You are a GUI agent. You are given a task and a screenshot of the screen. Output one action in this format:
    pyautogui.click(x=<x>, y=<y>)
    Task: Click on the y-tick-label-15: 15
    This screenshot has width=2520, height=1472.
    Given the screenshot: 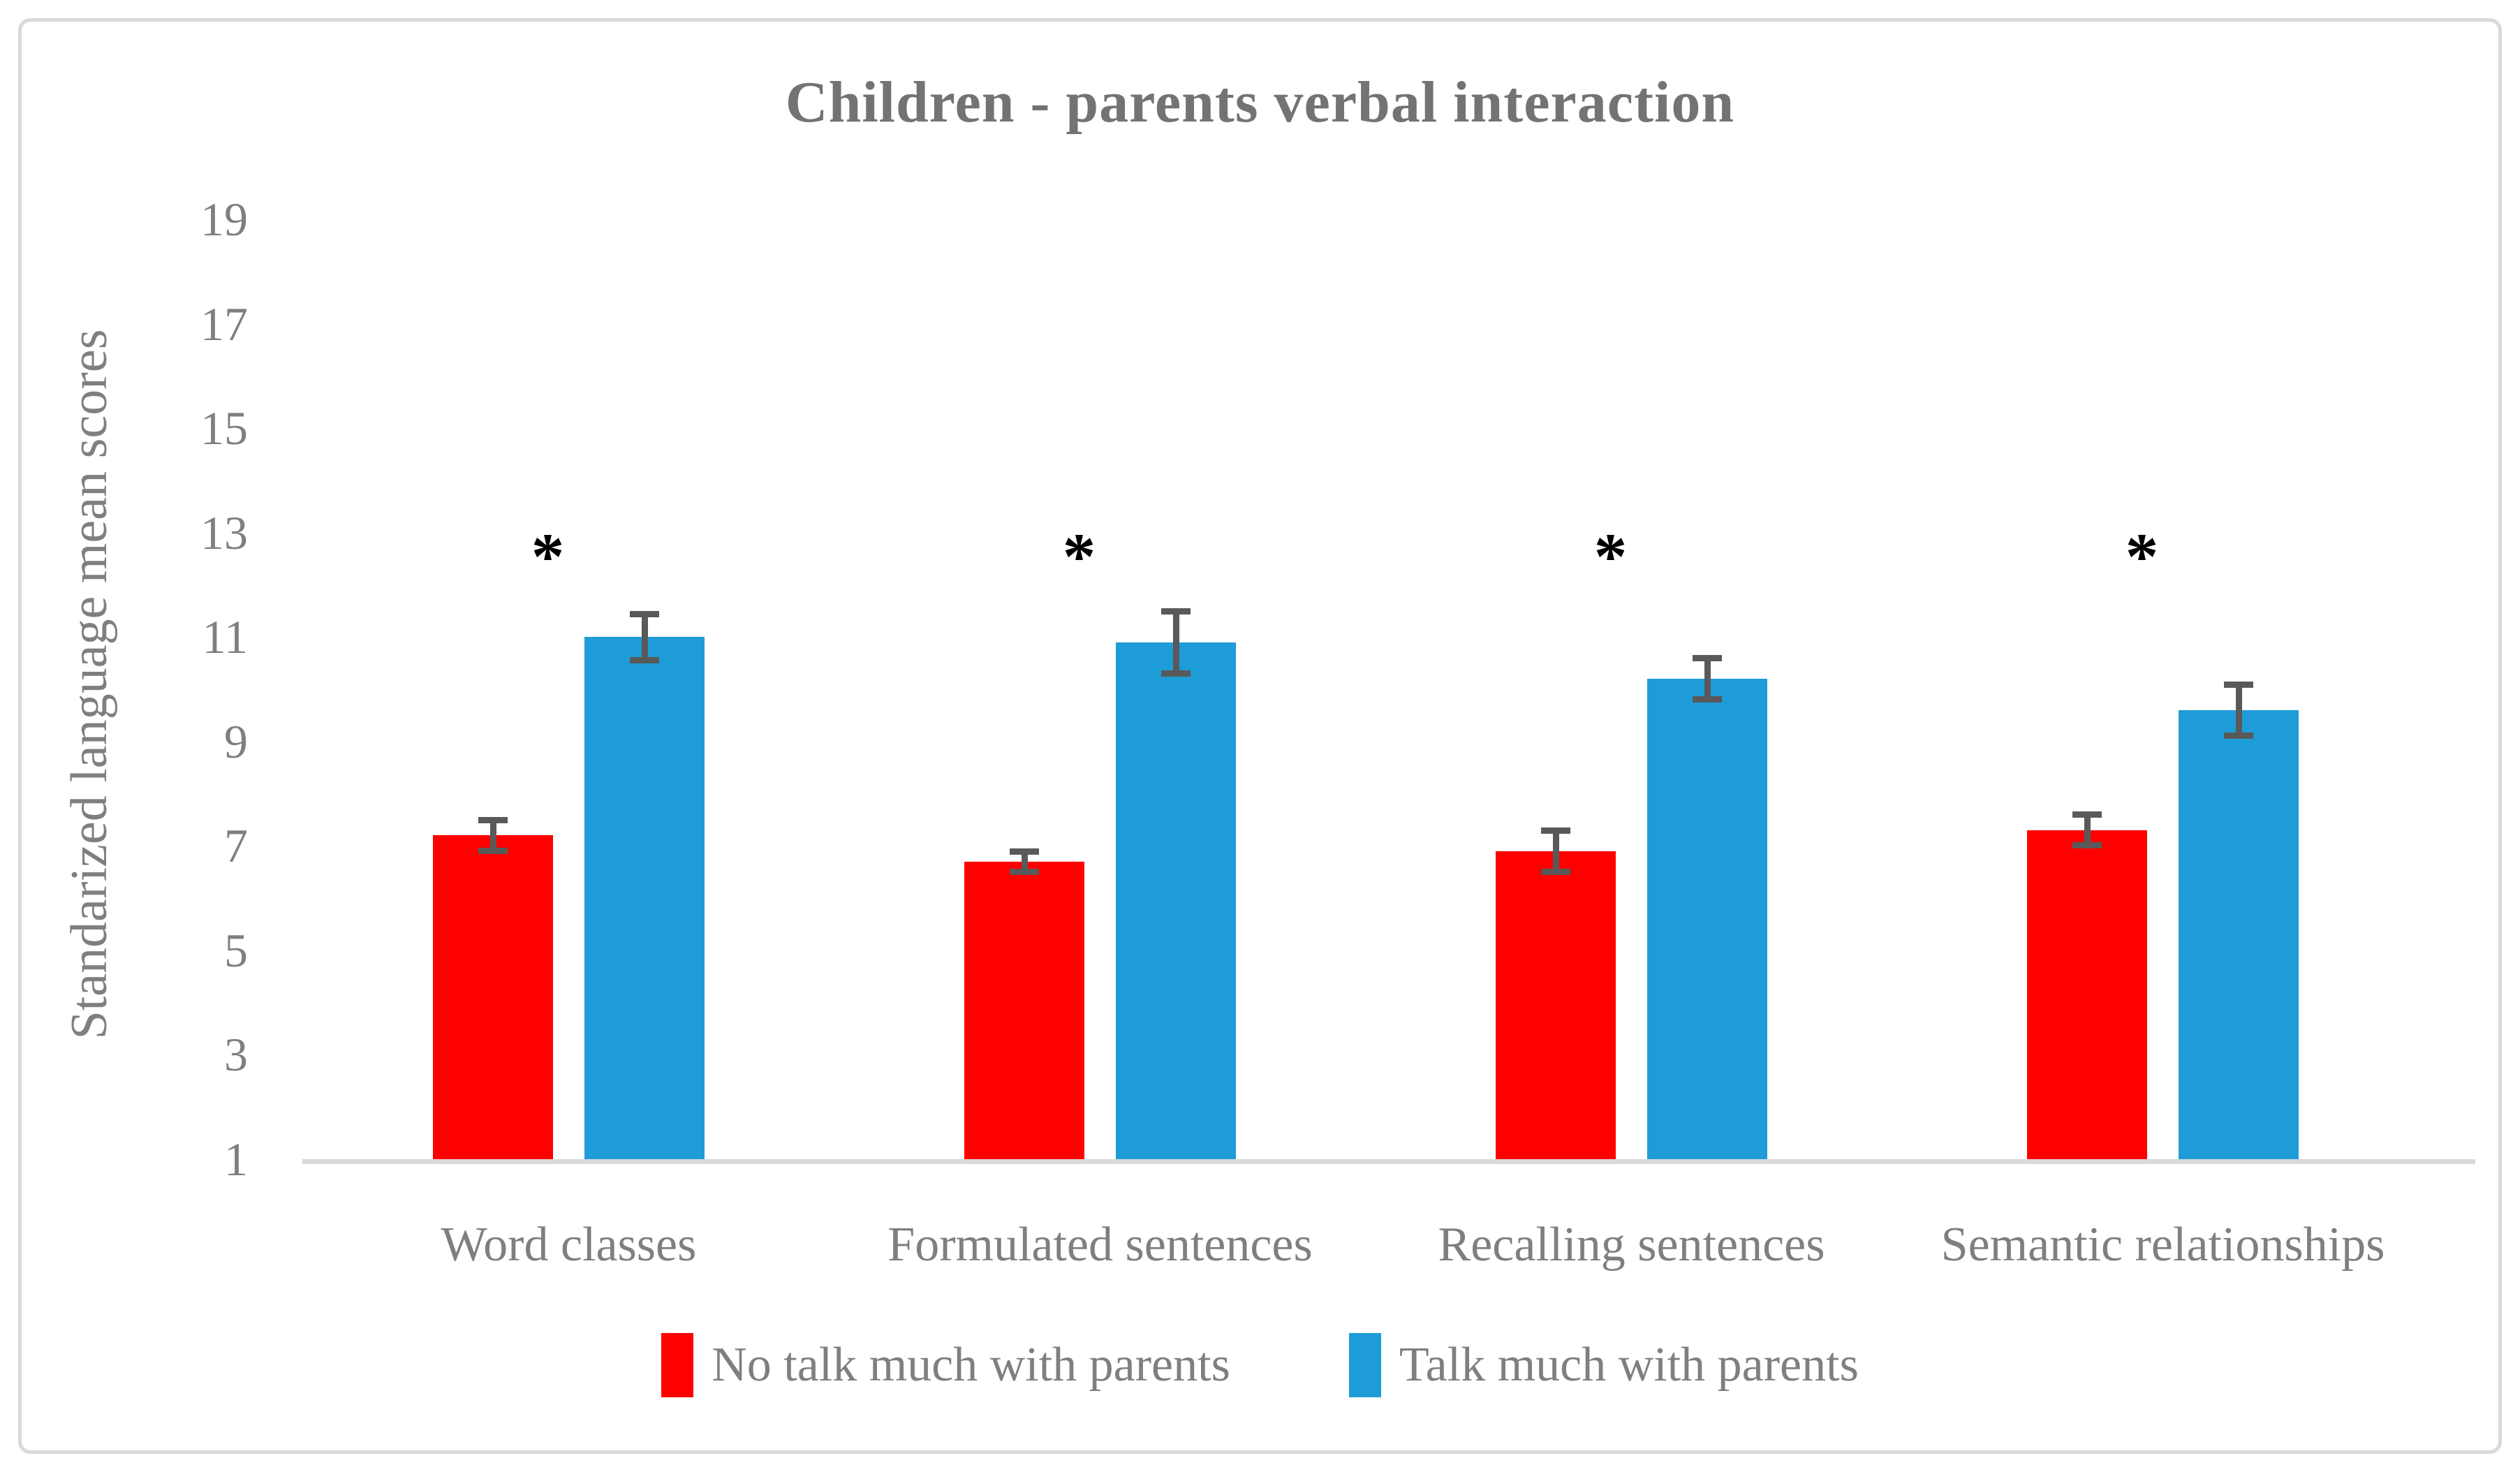 What is the action you would take?
    pyautogui.click(x=224, y=428)
    